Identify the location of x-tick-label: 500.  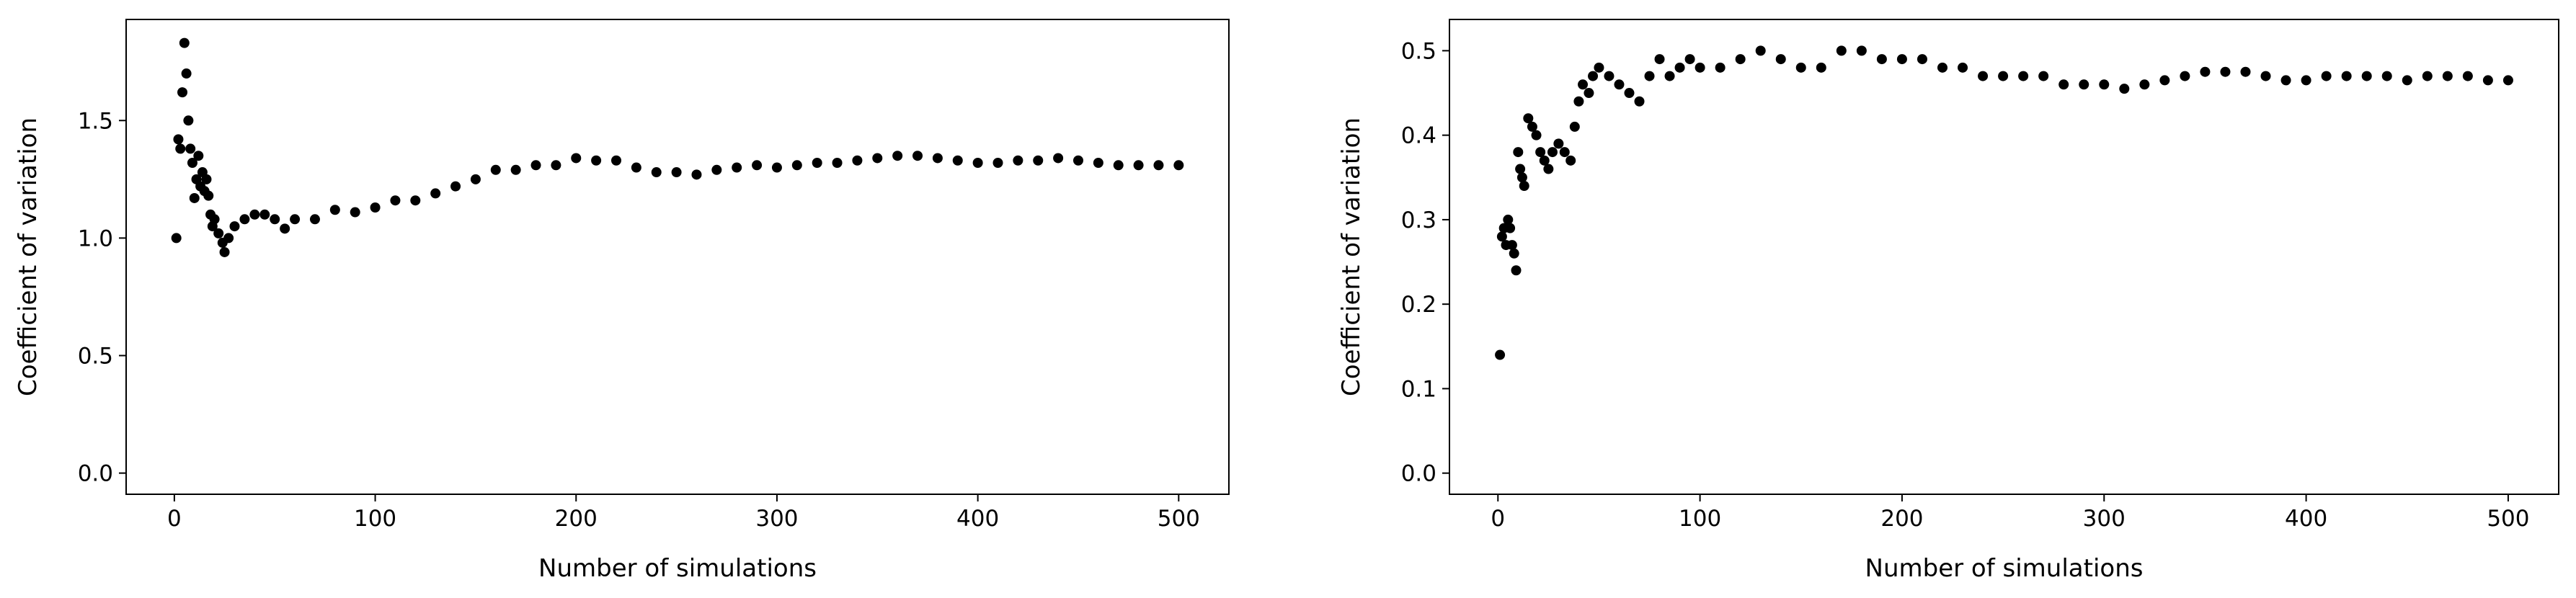
(1179, 519).